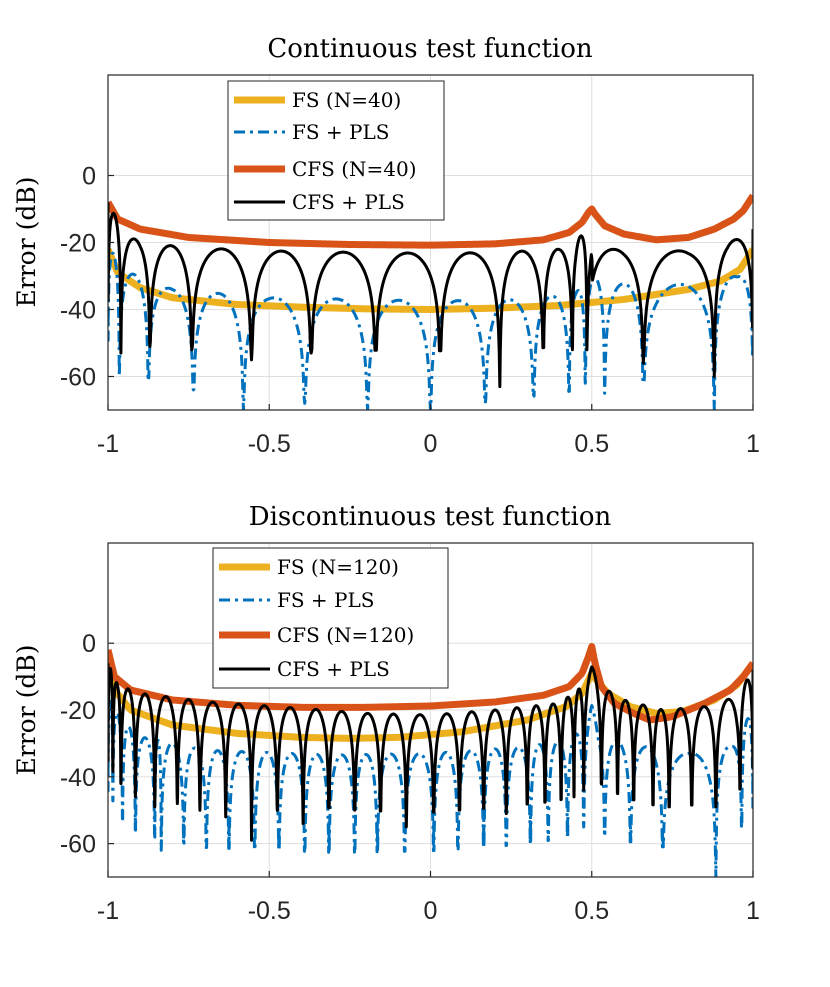  Describe the element at coordinates (430, 49) in the screenshot. I see `chart-title: Continuous test function` at that location.